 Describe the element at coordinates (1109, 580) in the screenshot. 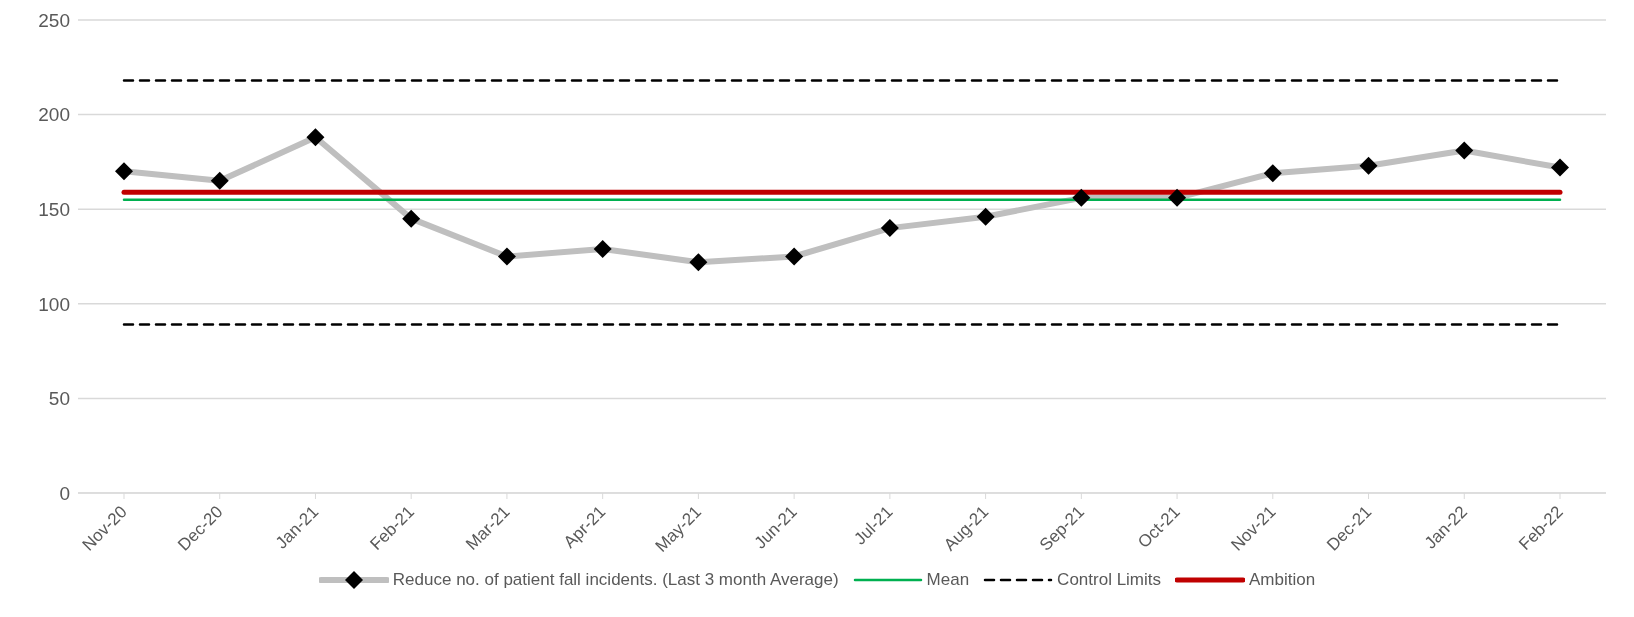

I see `legend-label: Control Limits` at that location.